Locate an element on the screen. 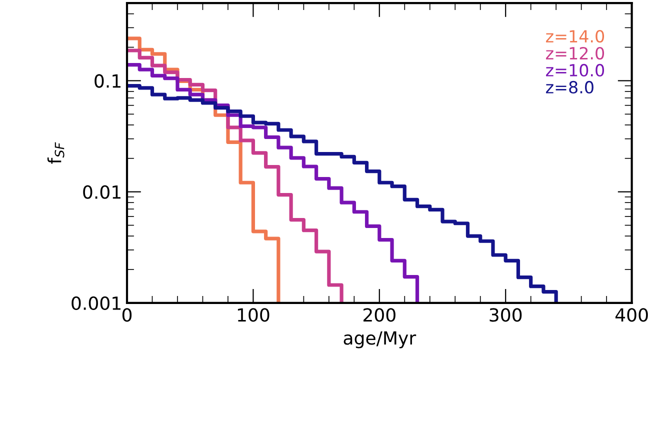 Image resolution: width=648 pixels, height=434 pixels. x-tick-label: 400 is located at coordinates (631, 315).